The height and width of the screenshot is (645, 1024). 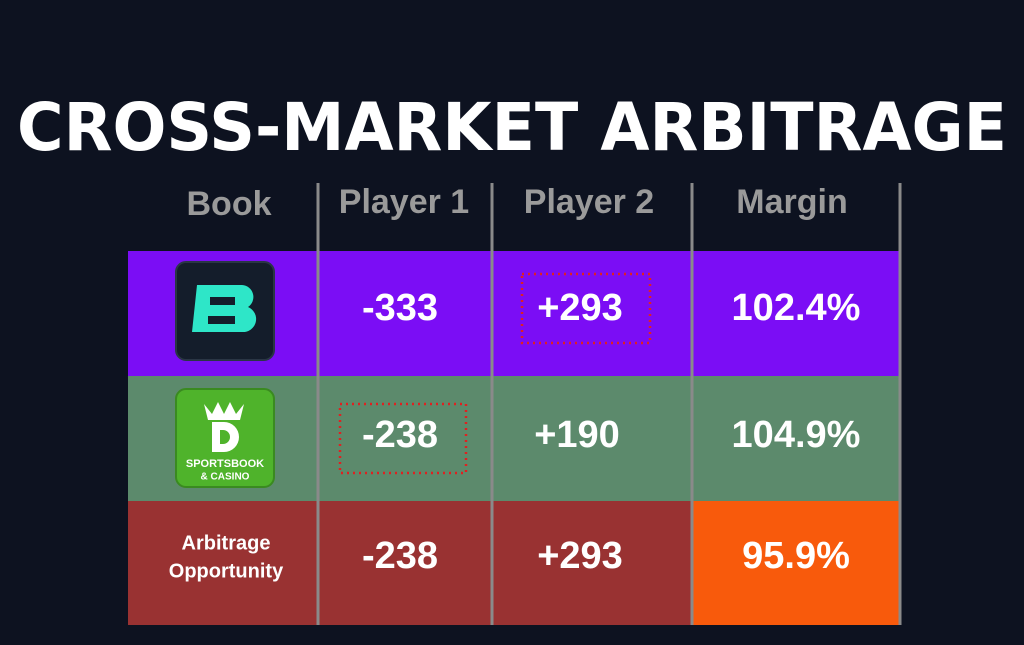 What do you see at coordinates (400, 308) in the screenshot?
I see `odds-cell: -333` at bounding box center [400, 308].